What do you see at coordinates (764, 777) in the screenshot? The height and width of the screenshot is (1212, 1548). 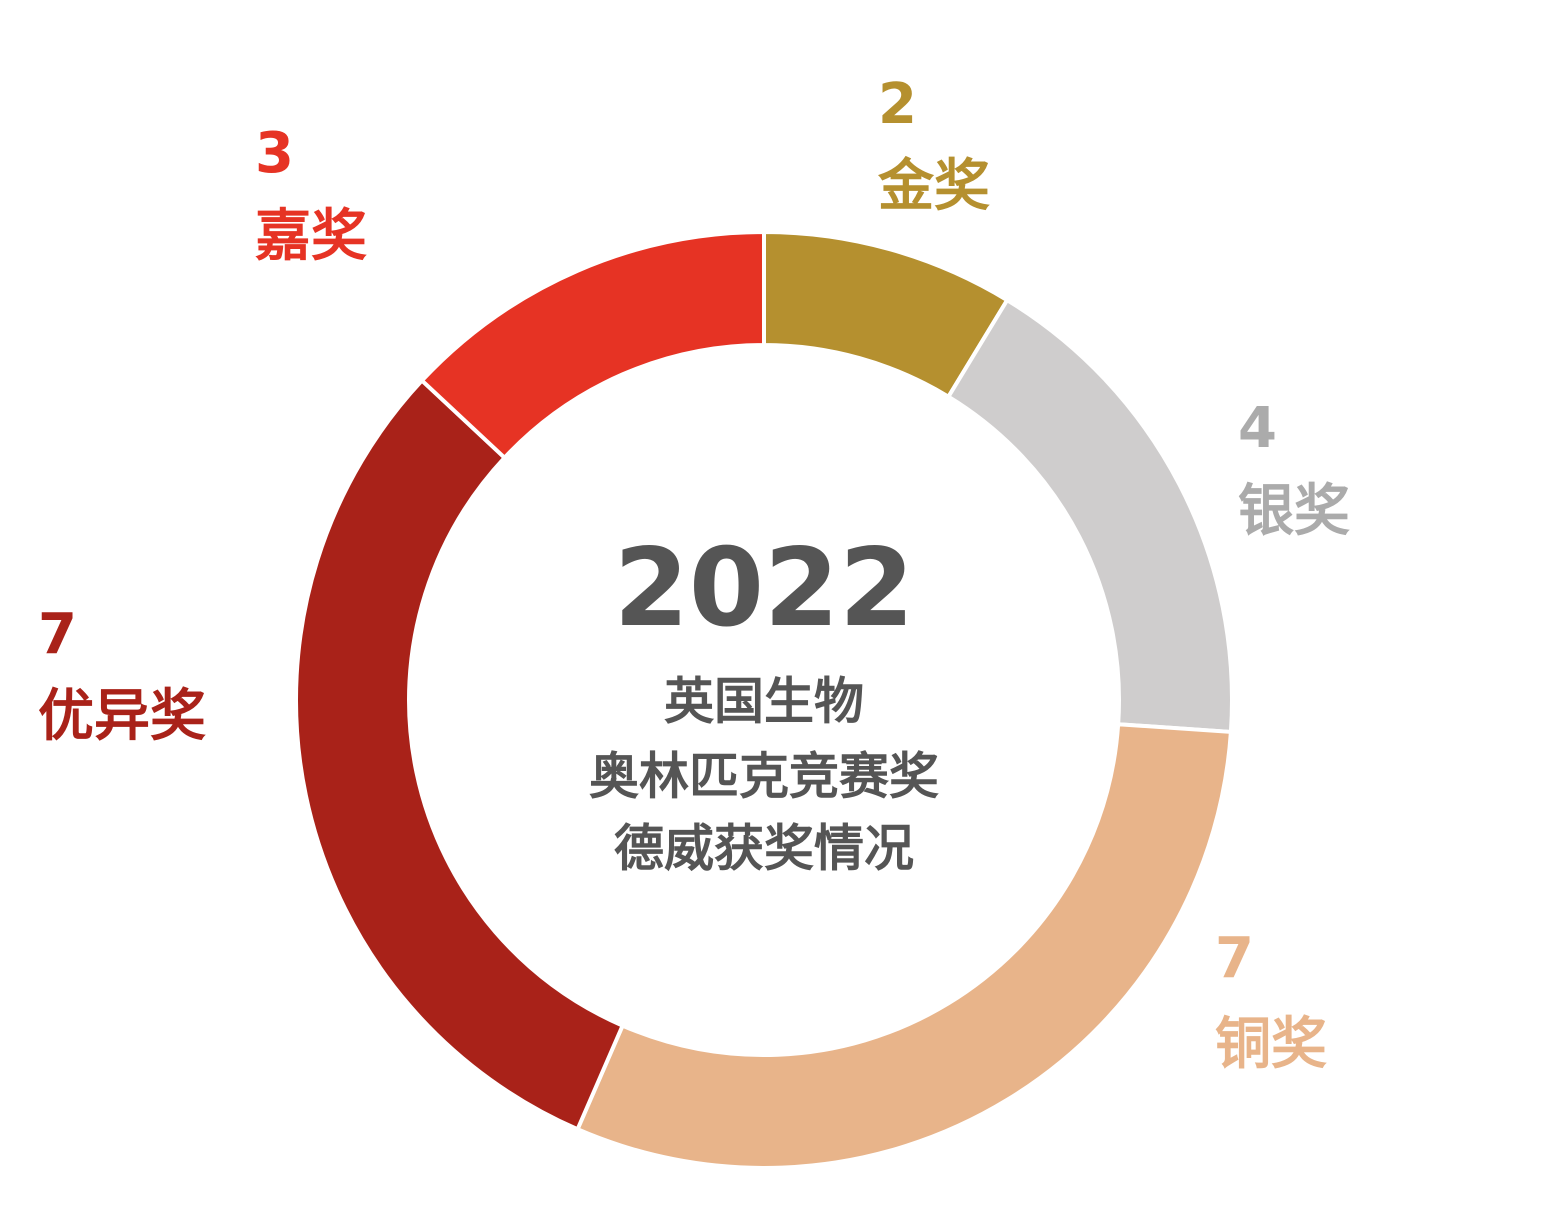 I see `center-subtitle: 奥林匹克竞赛奖` at bounding box center [764, 777].